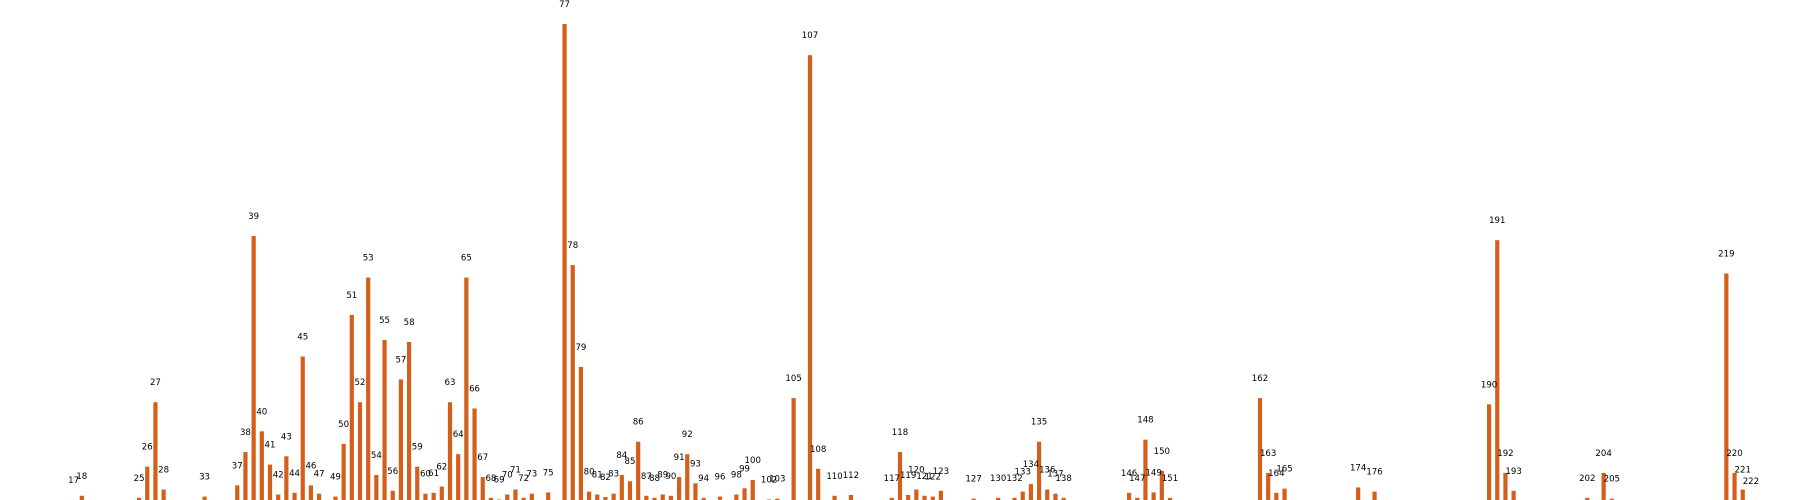 The image size is (1800, 500). Describe the element at coordinates (515, 471) in the screenshot. I see `data-label-71: 71` at that location.